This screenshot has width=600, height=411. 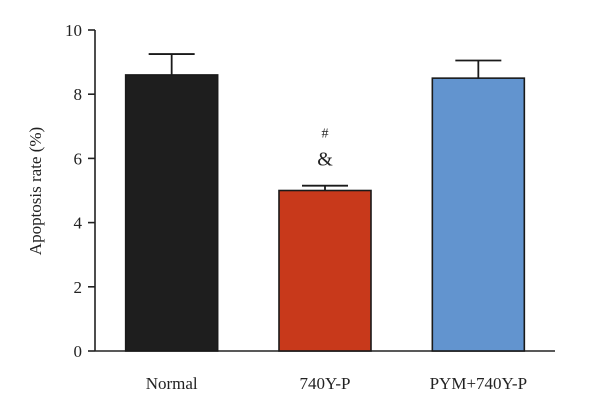 I want to click on bar-normal, so click(x=171, y=213).